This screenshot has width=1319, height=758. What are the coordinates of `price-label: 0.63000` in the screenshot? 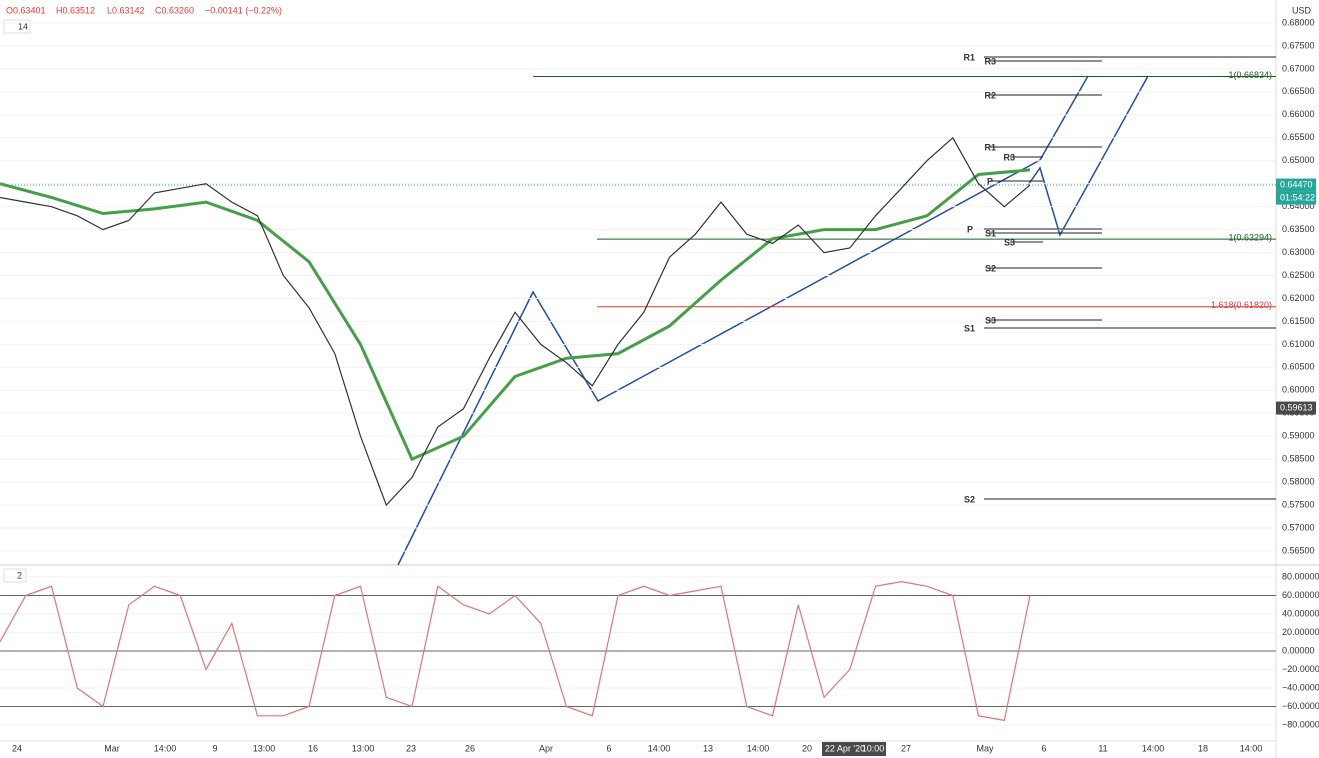 It's located at (1298, 252).